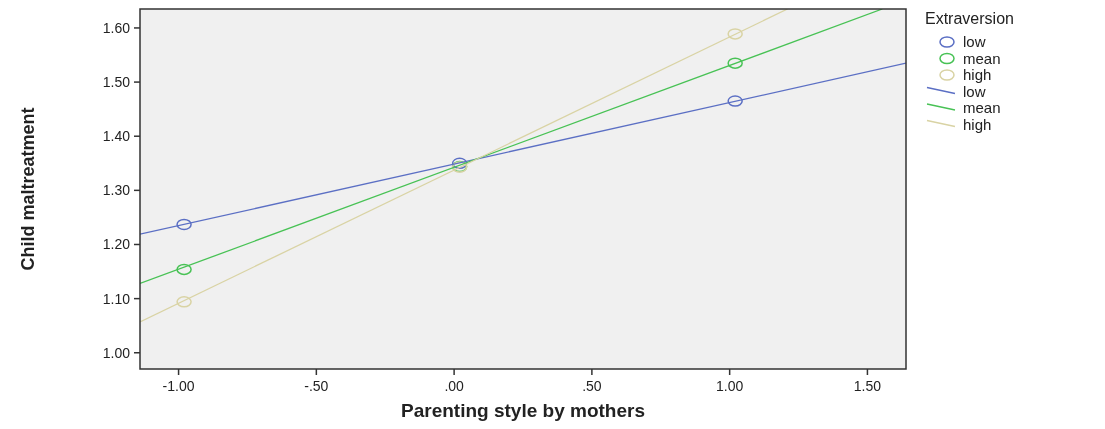 This screenshot has height=429, width=1105. What do you see at coordinates (116, 190) in the screenshot?
I see `y-tick-label: 1.30` at bounding box center [116, 190].